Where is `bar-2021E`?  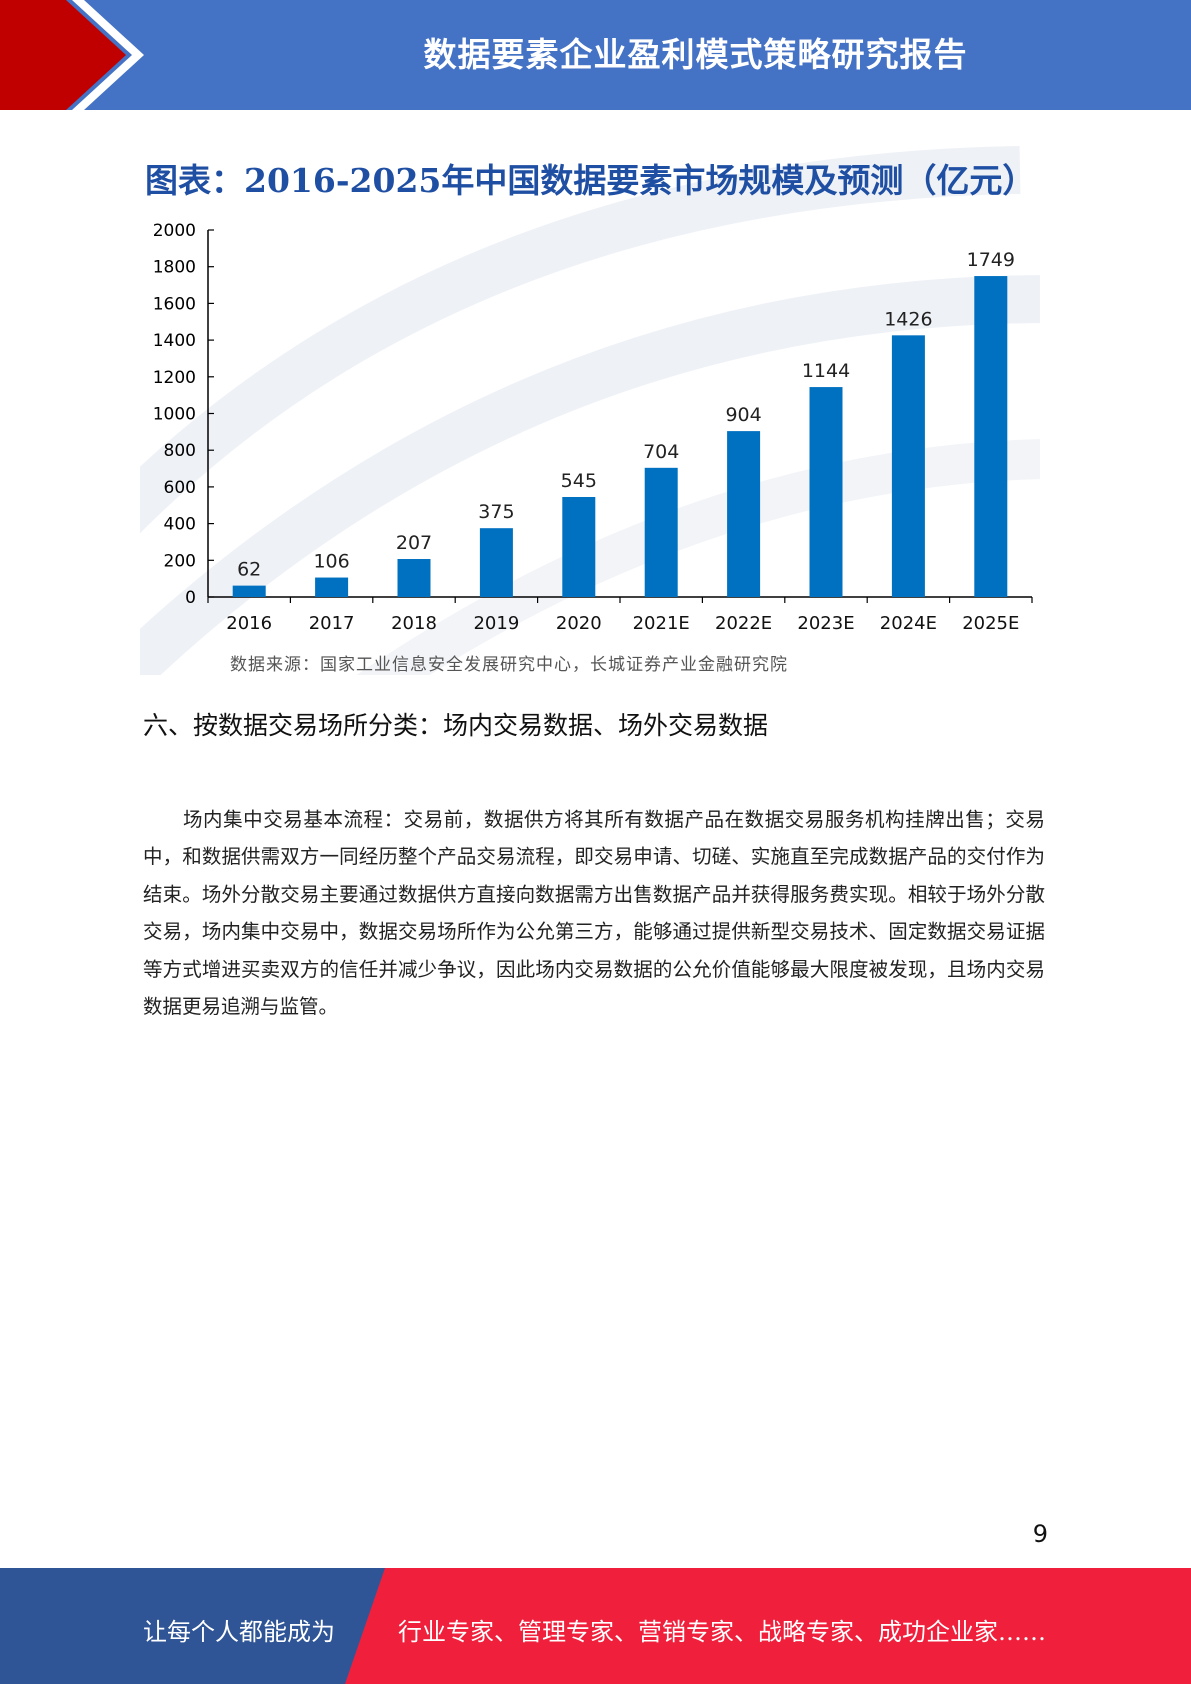 bar-2021E is located at coordinates (661, 532).